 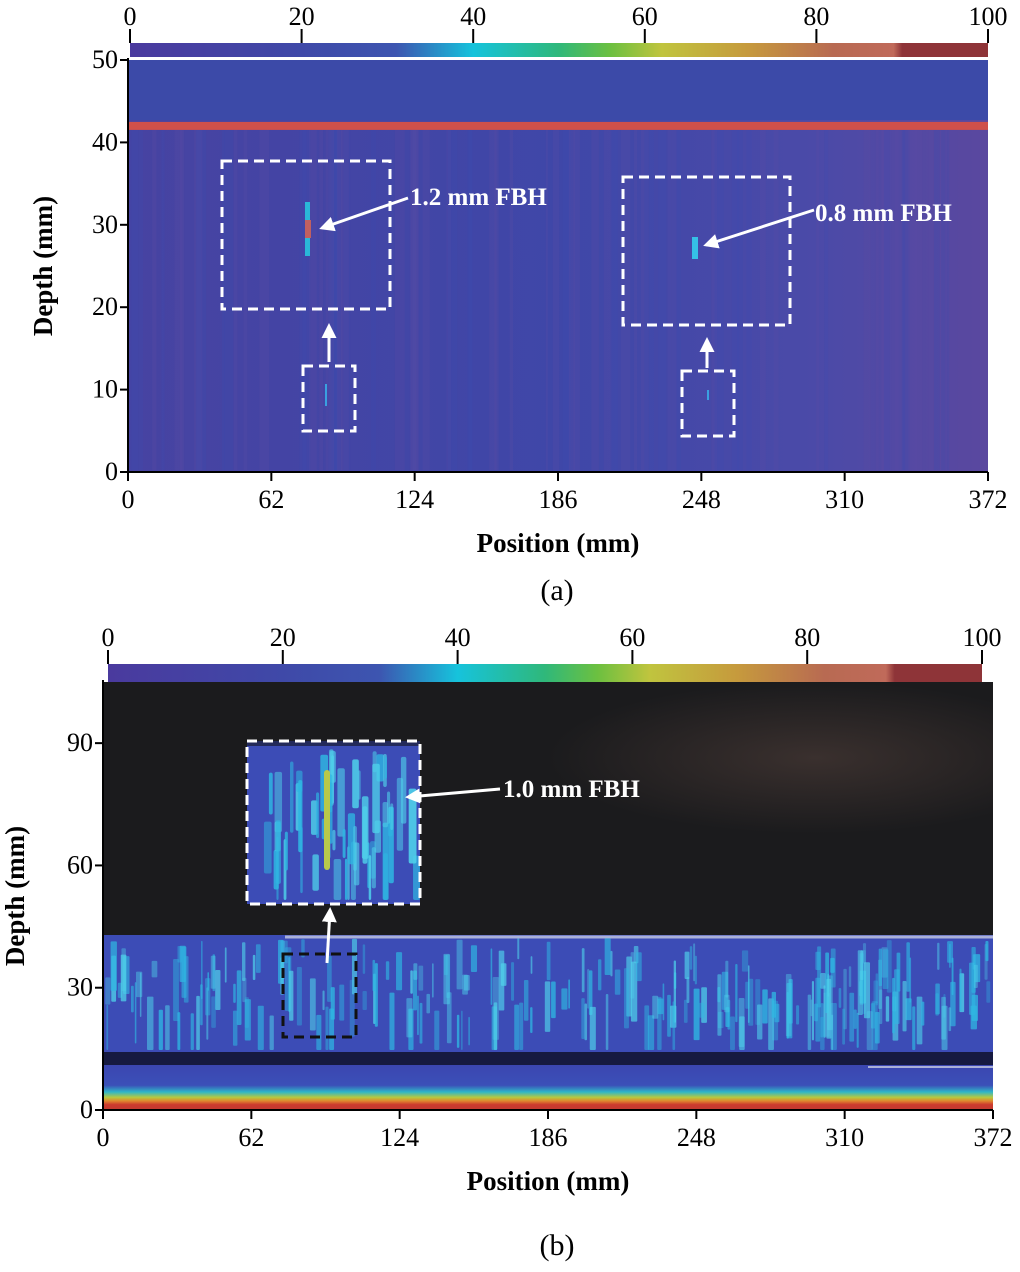 I want to click on y-tick-label: 10, so click(x=105, y=389).